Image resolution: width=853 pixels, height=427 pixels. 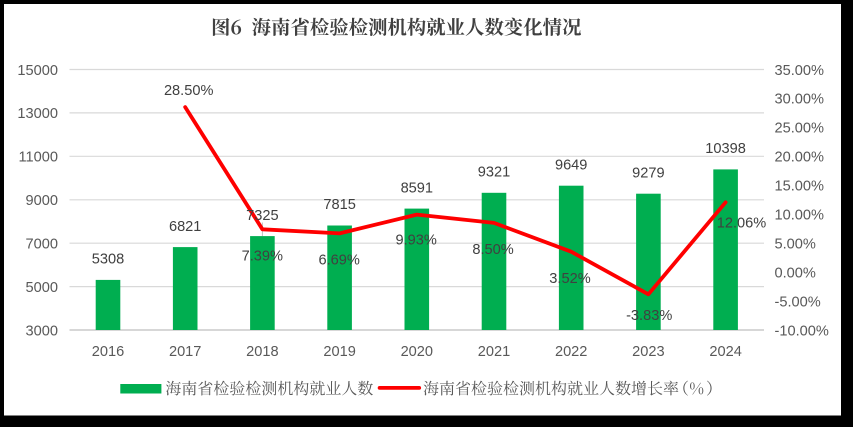 What do you see at coordinates (417, 352) in the screenshot?
I see `svg-text: 2020` at bounding box center [417, 352].